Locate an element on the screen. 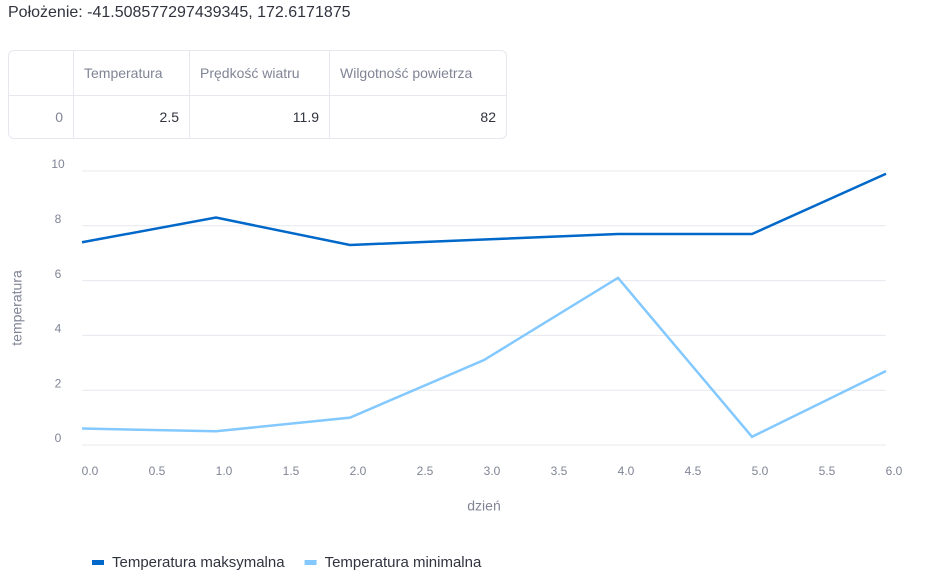 The image size is (931, 576). x-tick-label: 3.5 is located at coordinates (559, 471).